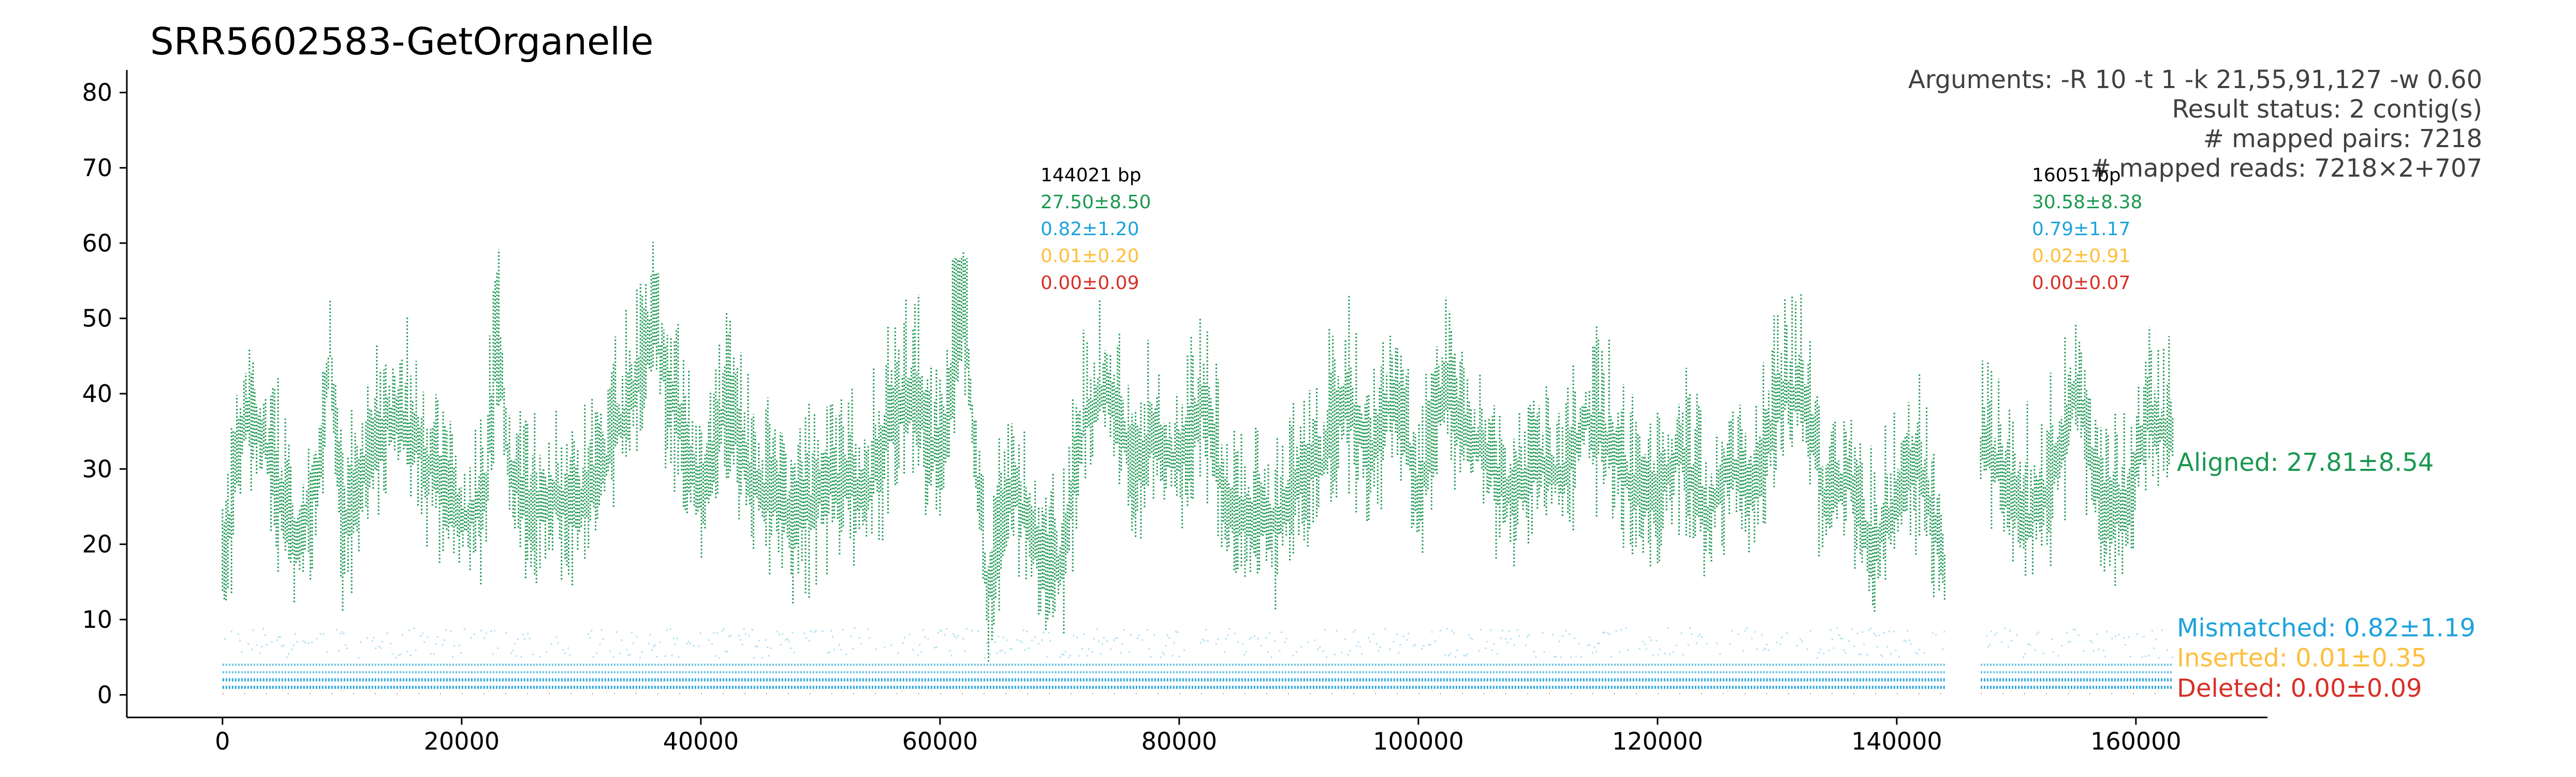  Describe the element at coordinates (462, 741) in the screenshot. I see `x-tick-label: 20000` at that location.